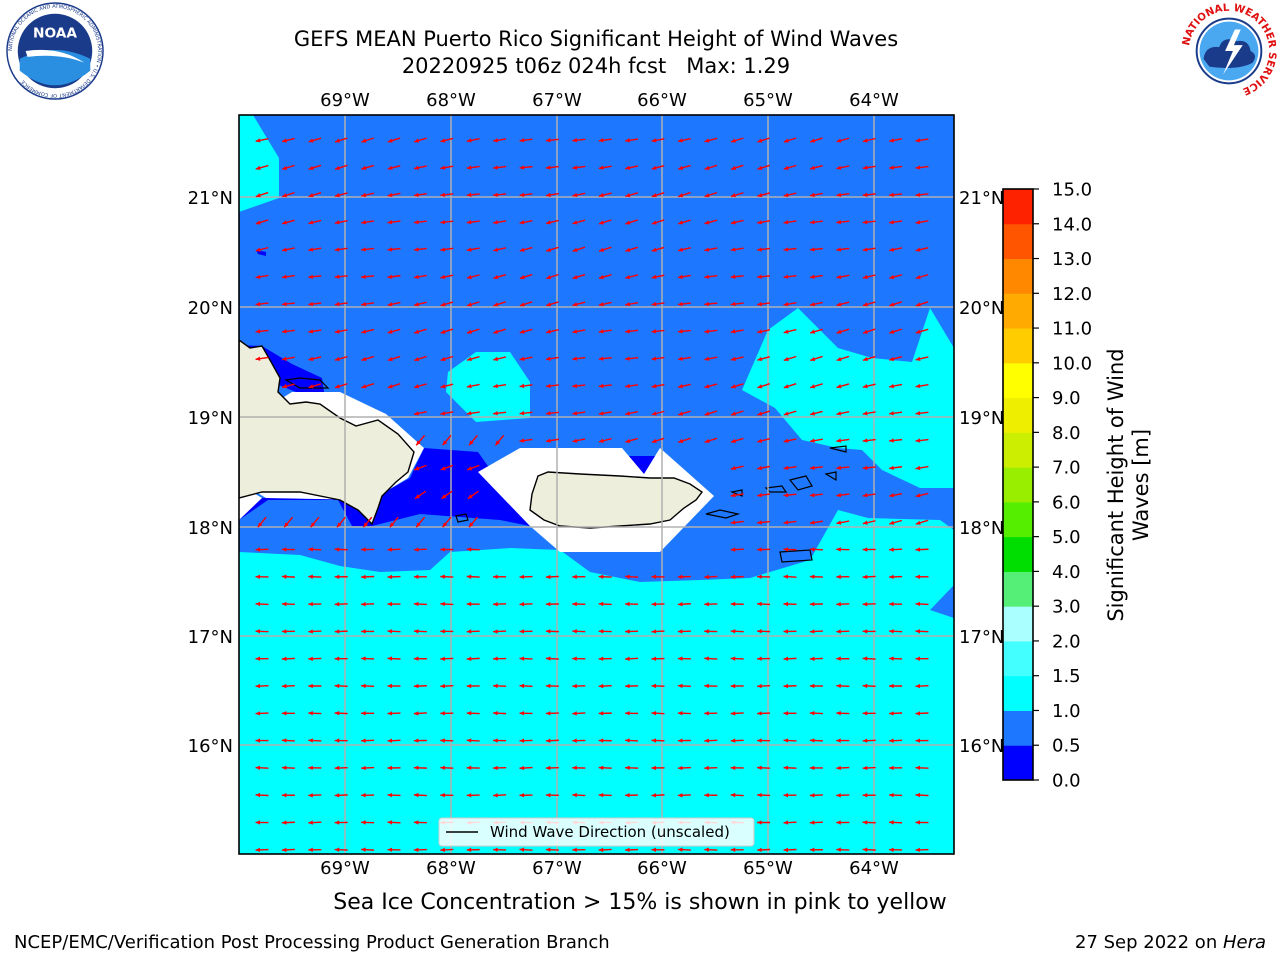 This screenshot has width=1280, height=960. What do you see at coordinates (1018, 485) in the screenshot?
I see `colorbar-cells` at bounding box center [1018, 485].